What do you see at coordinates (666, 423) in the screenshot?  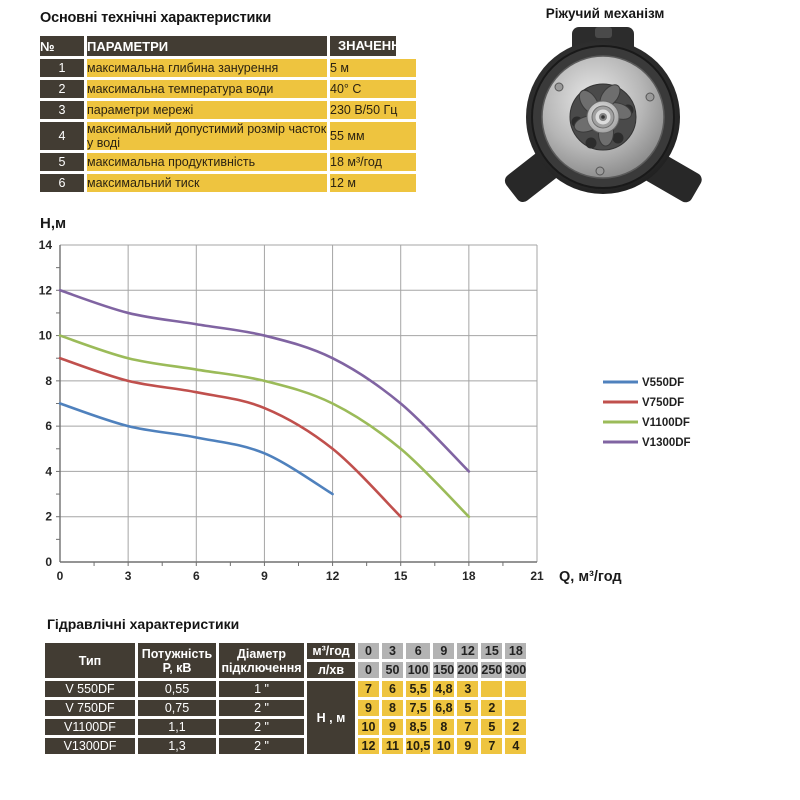 I see `legend-item: V1100DF` at bounding box center [666, 423].